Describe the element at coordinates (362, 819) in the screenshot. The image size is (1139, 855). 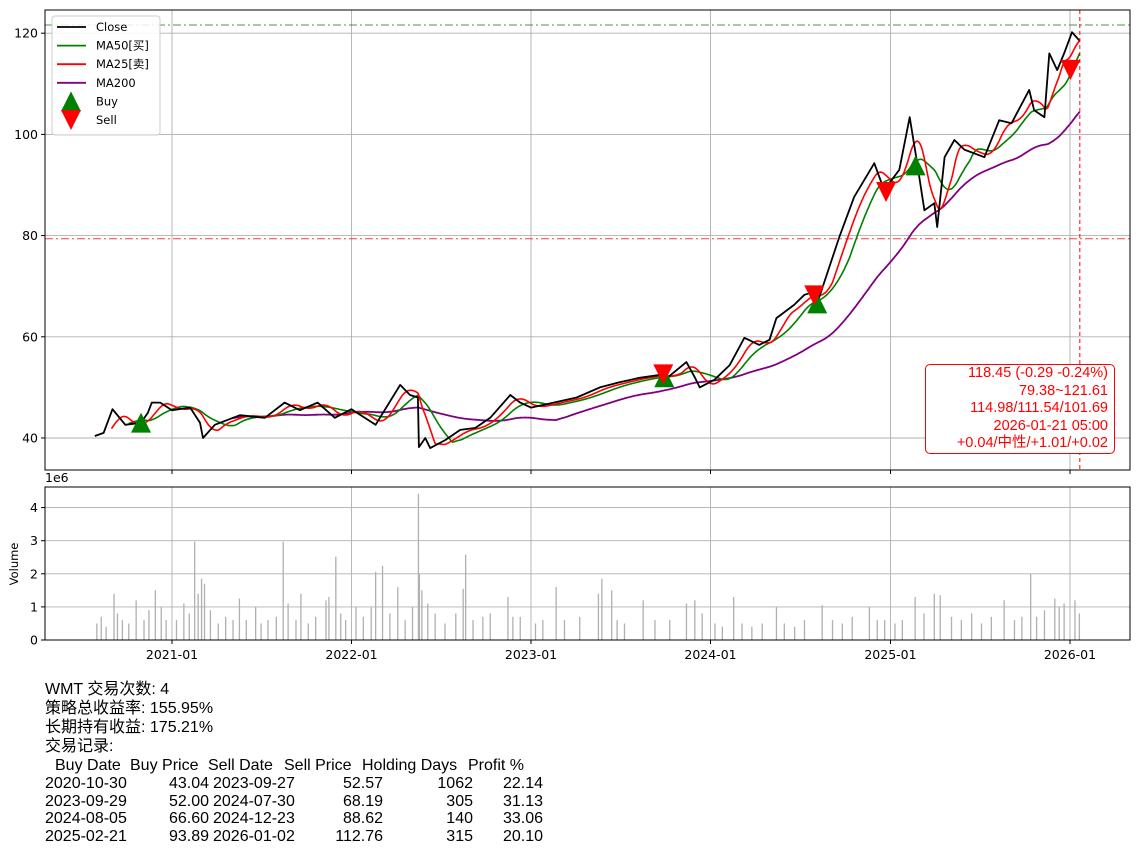
I see `table-cell: 88.62` at that location.